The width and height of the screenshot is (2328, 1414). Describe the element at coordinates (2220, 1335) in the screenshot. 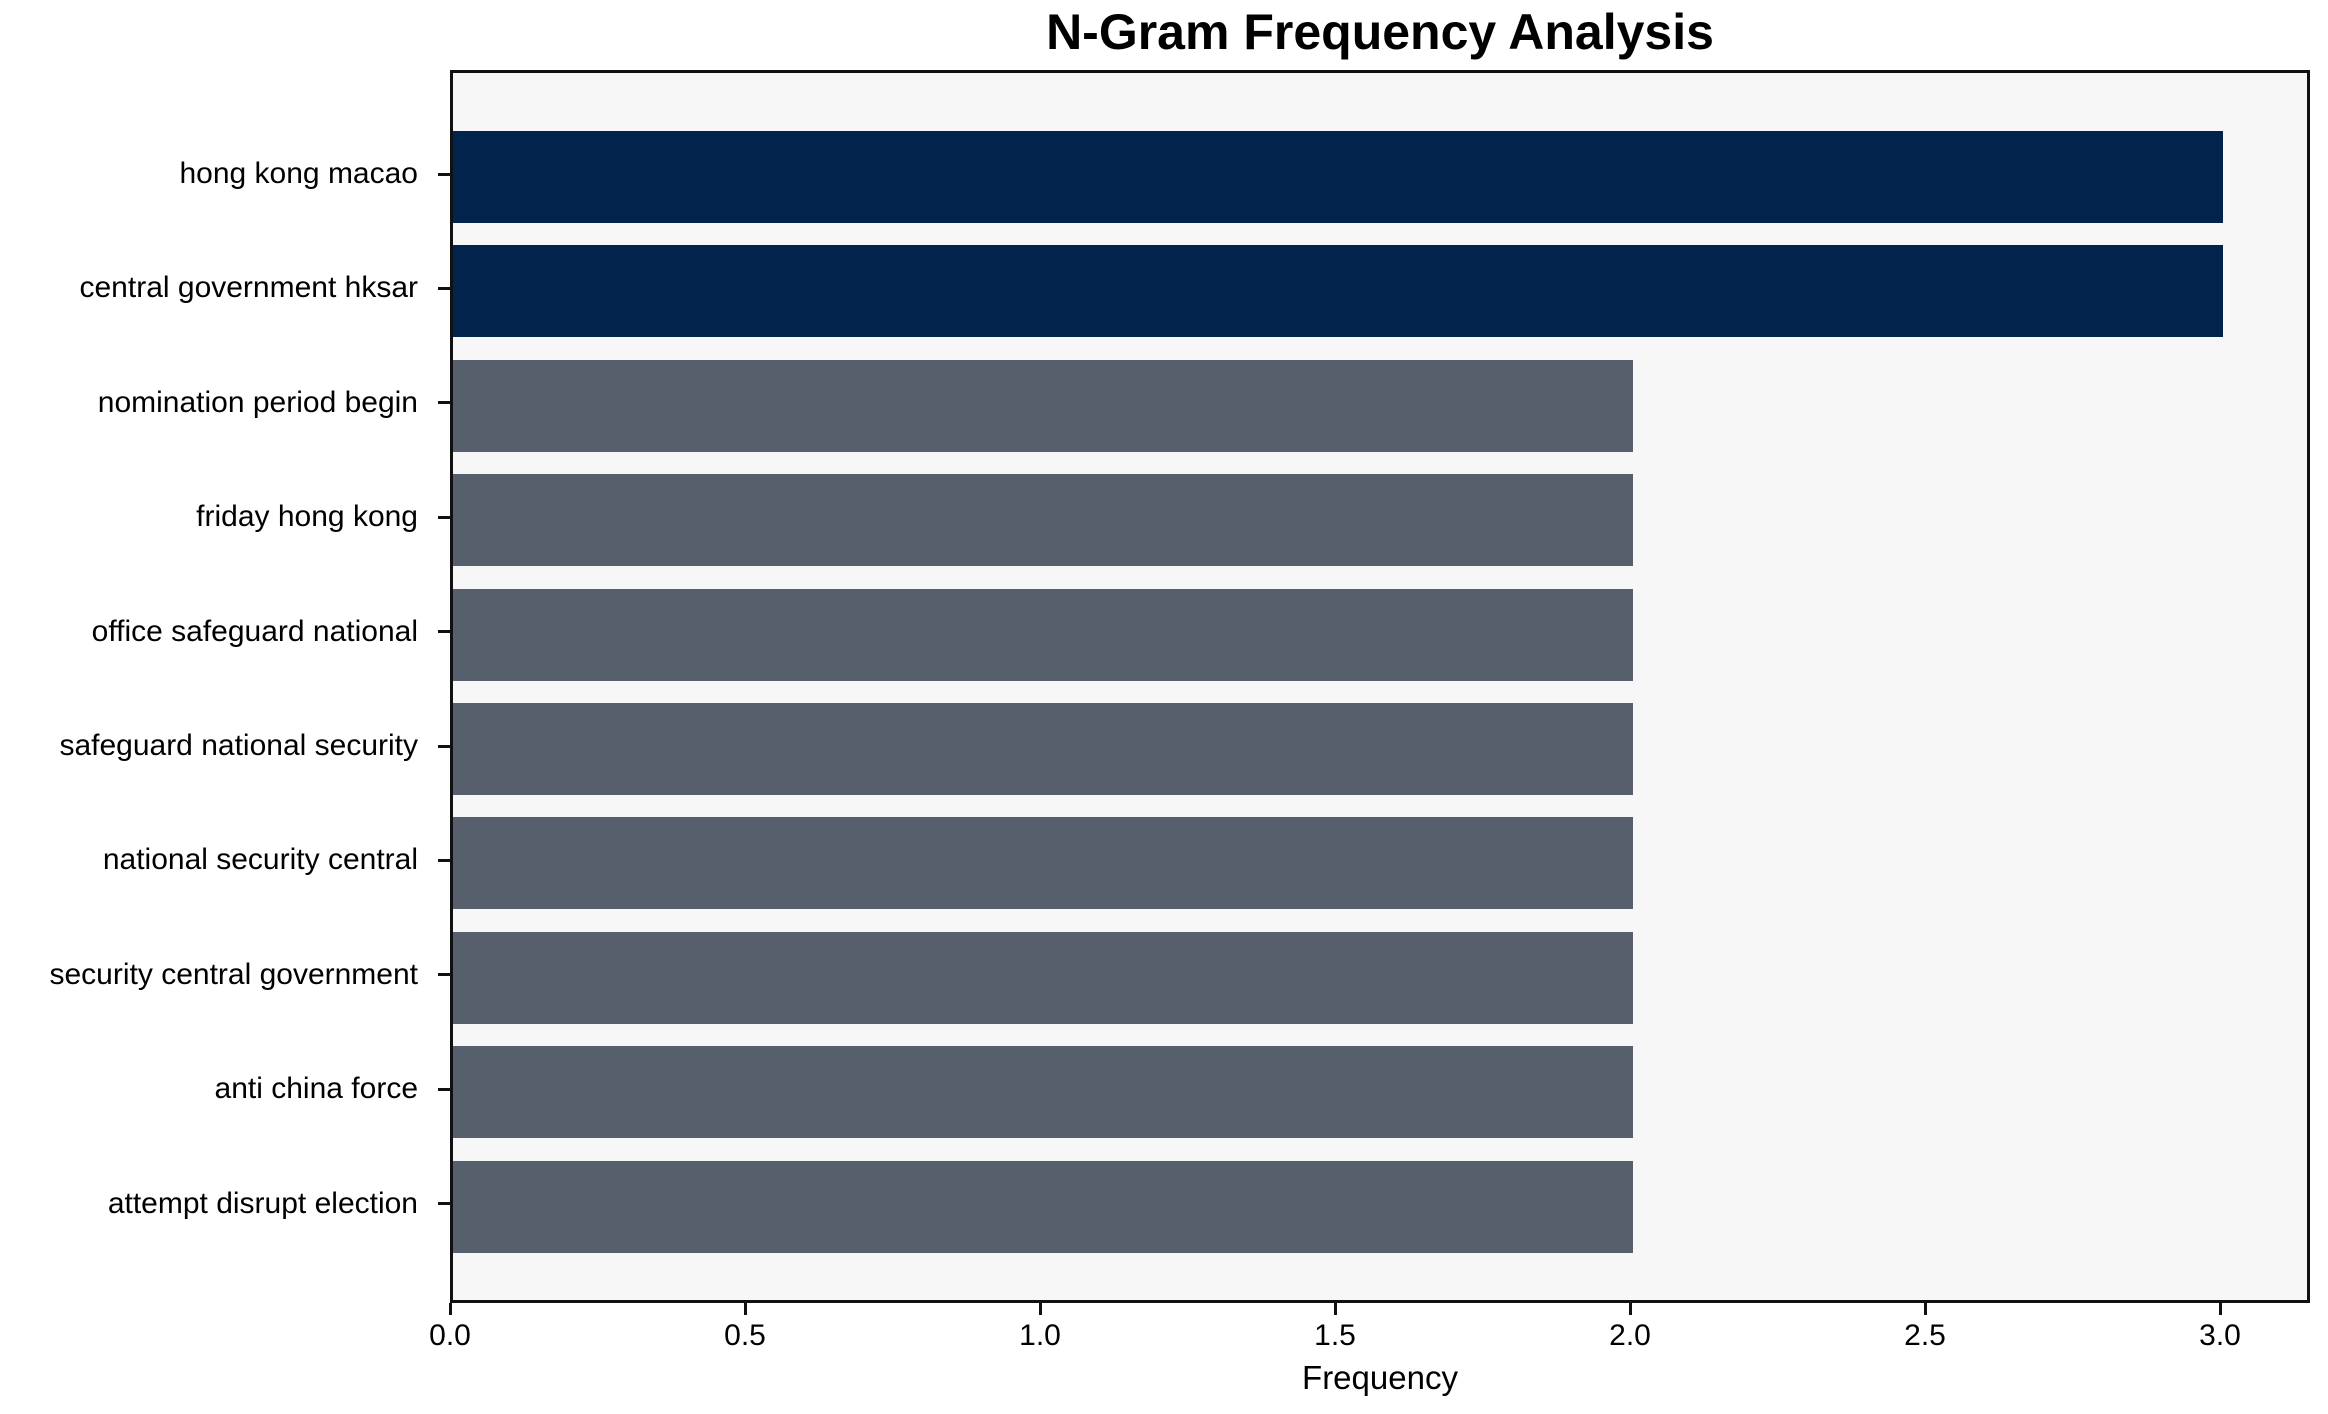

I see `x-tick-label: 3.0` at that location.